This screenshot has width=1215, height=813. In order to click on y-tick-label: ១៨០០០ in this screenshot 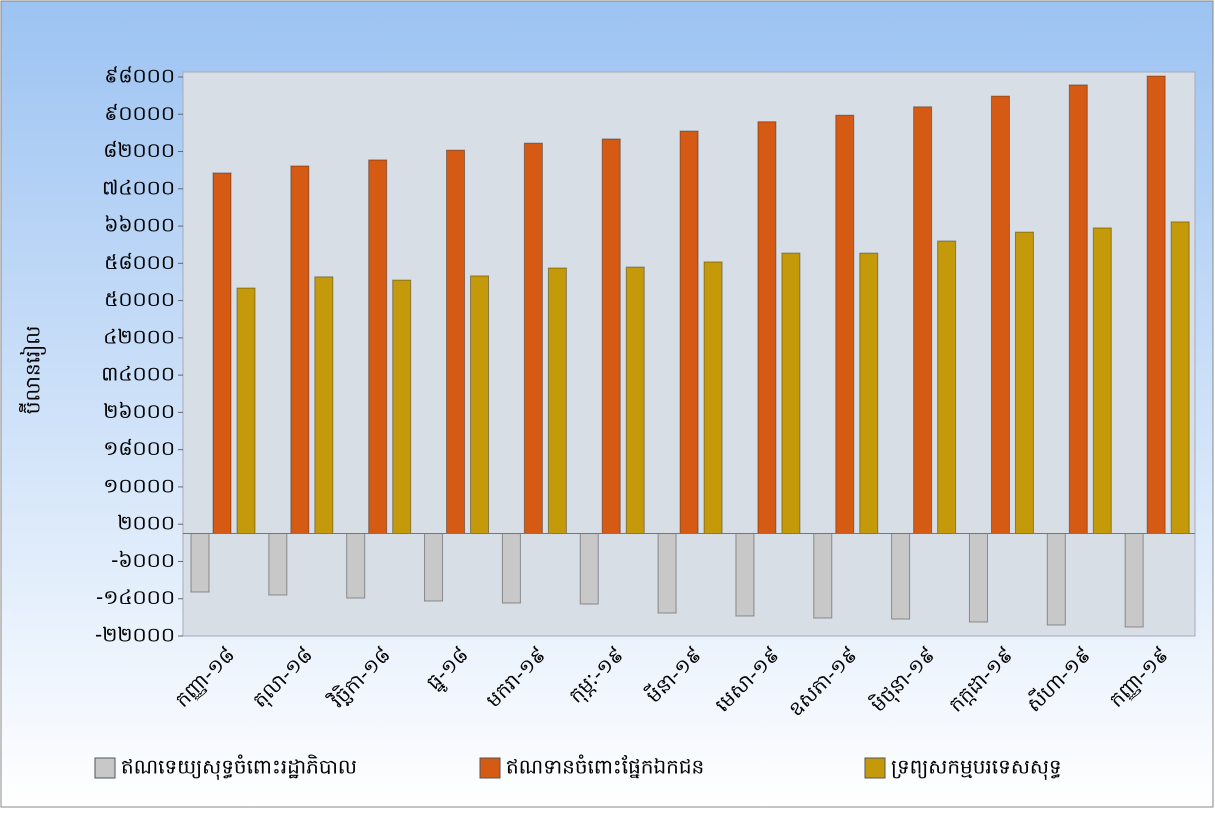, I will do `click(139, 448)`.